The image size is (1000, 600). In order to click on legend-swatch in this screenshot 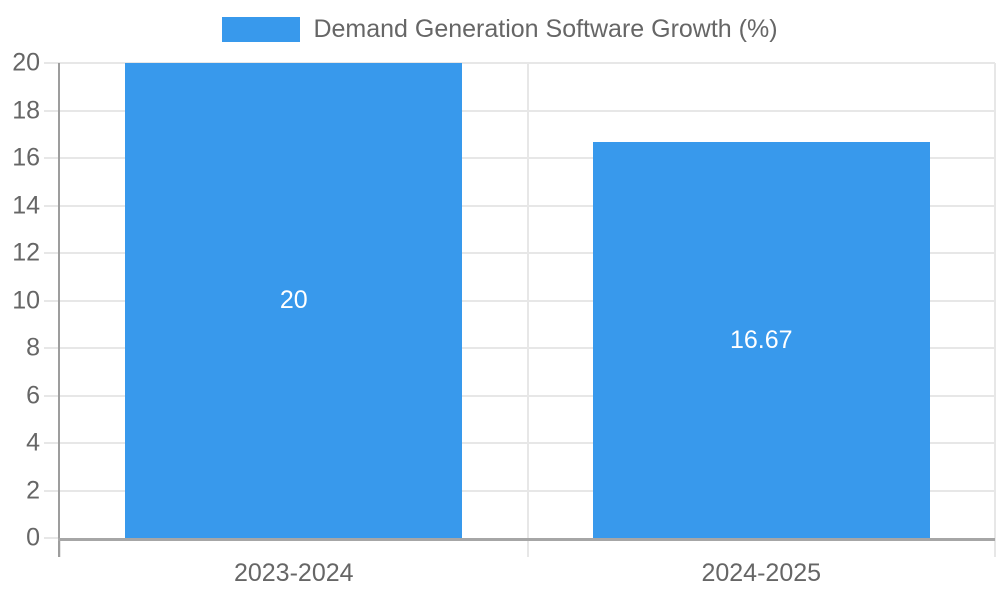, I will do `click(261, 29)`.